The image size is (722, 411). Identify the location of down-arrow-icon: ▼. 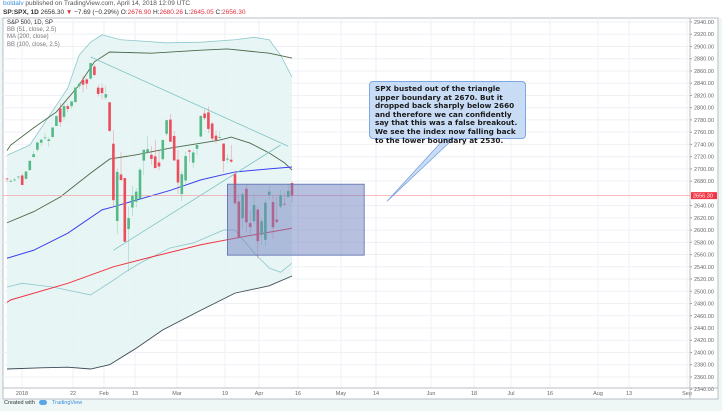
(69, 12).